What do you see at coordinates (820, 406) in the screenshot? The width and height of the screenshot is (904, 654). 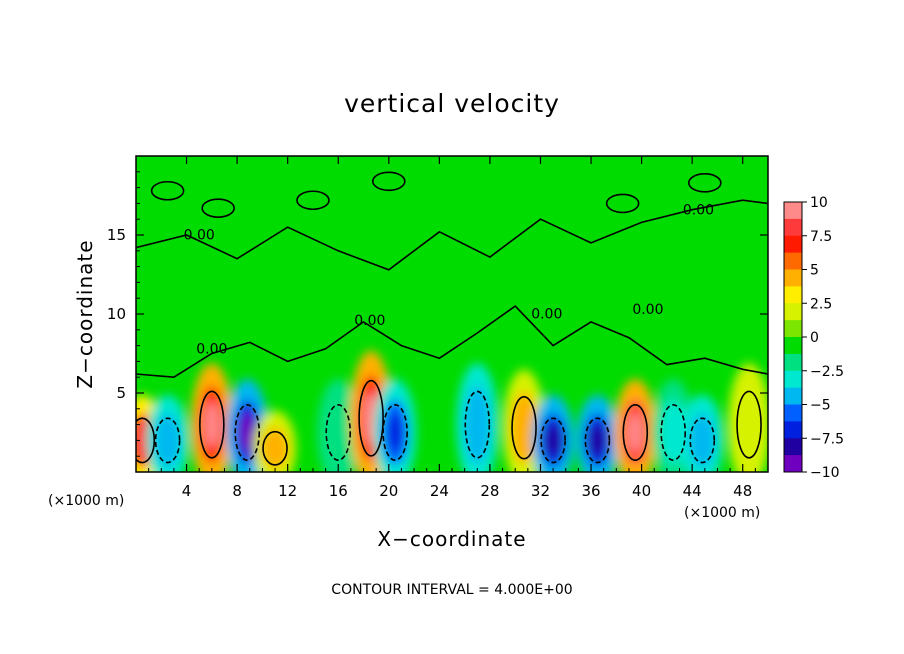 I see `colorbar-label: −5` at bounding box center [820, 406].